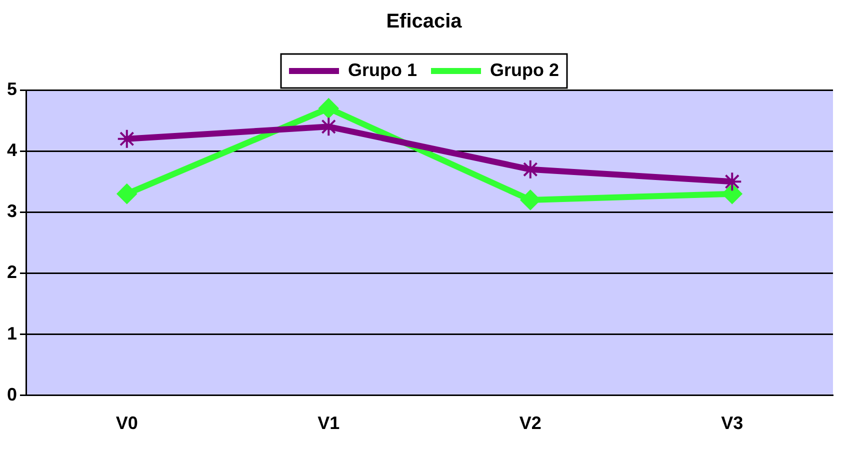 This screenshot has width=844, height=449. Describe the element at coordinates (525, 70) in the screenshot. I see `legend-label: Grupo 2` at that location.